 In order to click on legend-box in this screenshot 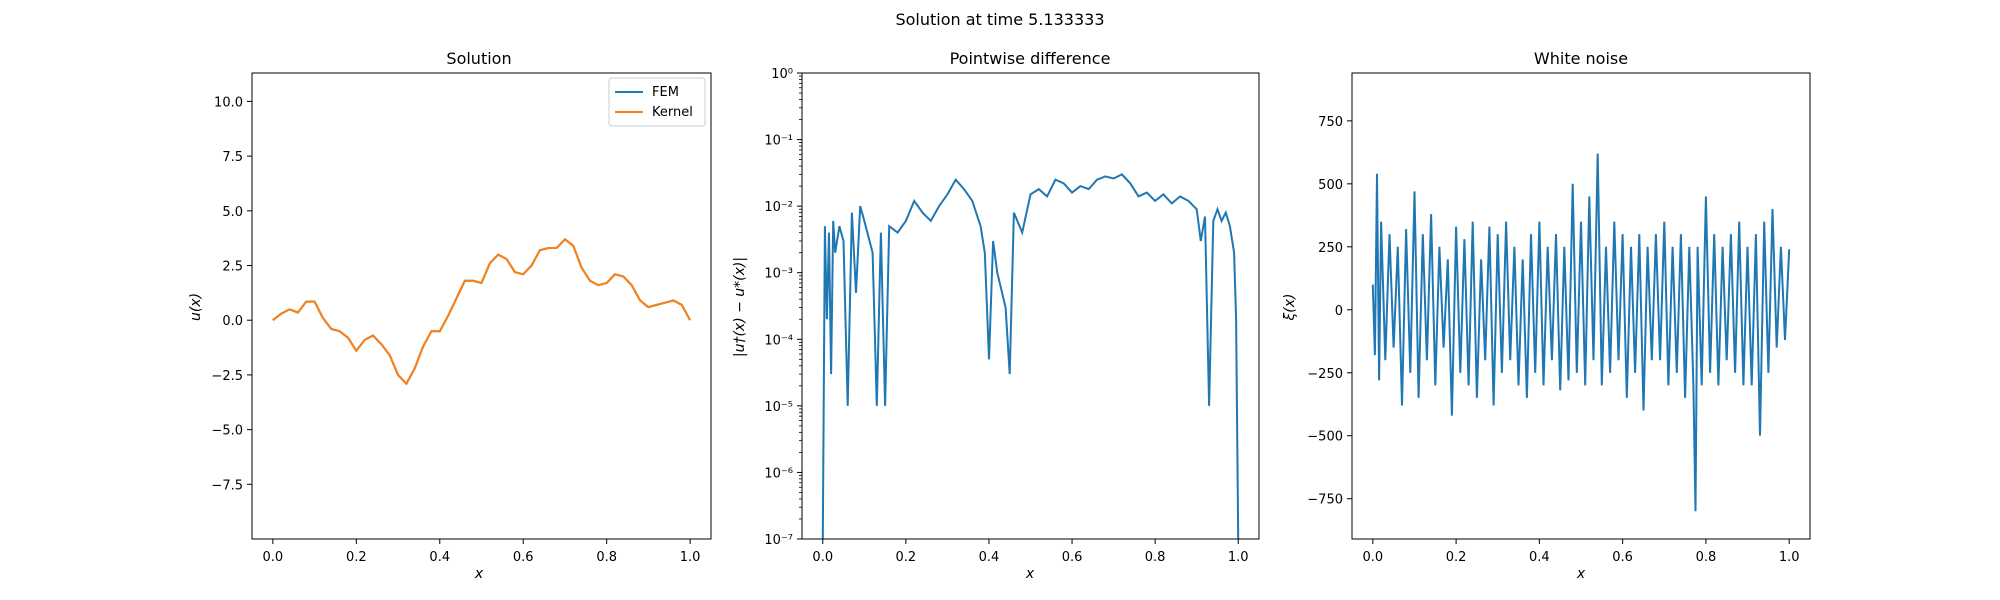, I will do `click(657, 102)`.